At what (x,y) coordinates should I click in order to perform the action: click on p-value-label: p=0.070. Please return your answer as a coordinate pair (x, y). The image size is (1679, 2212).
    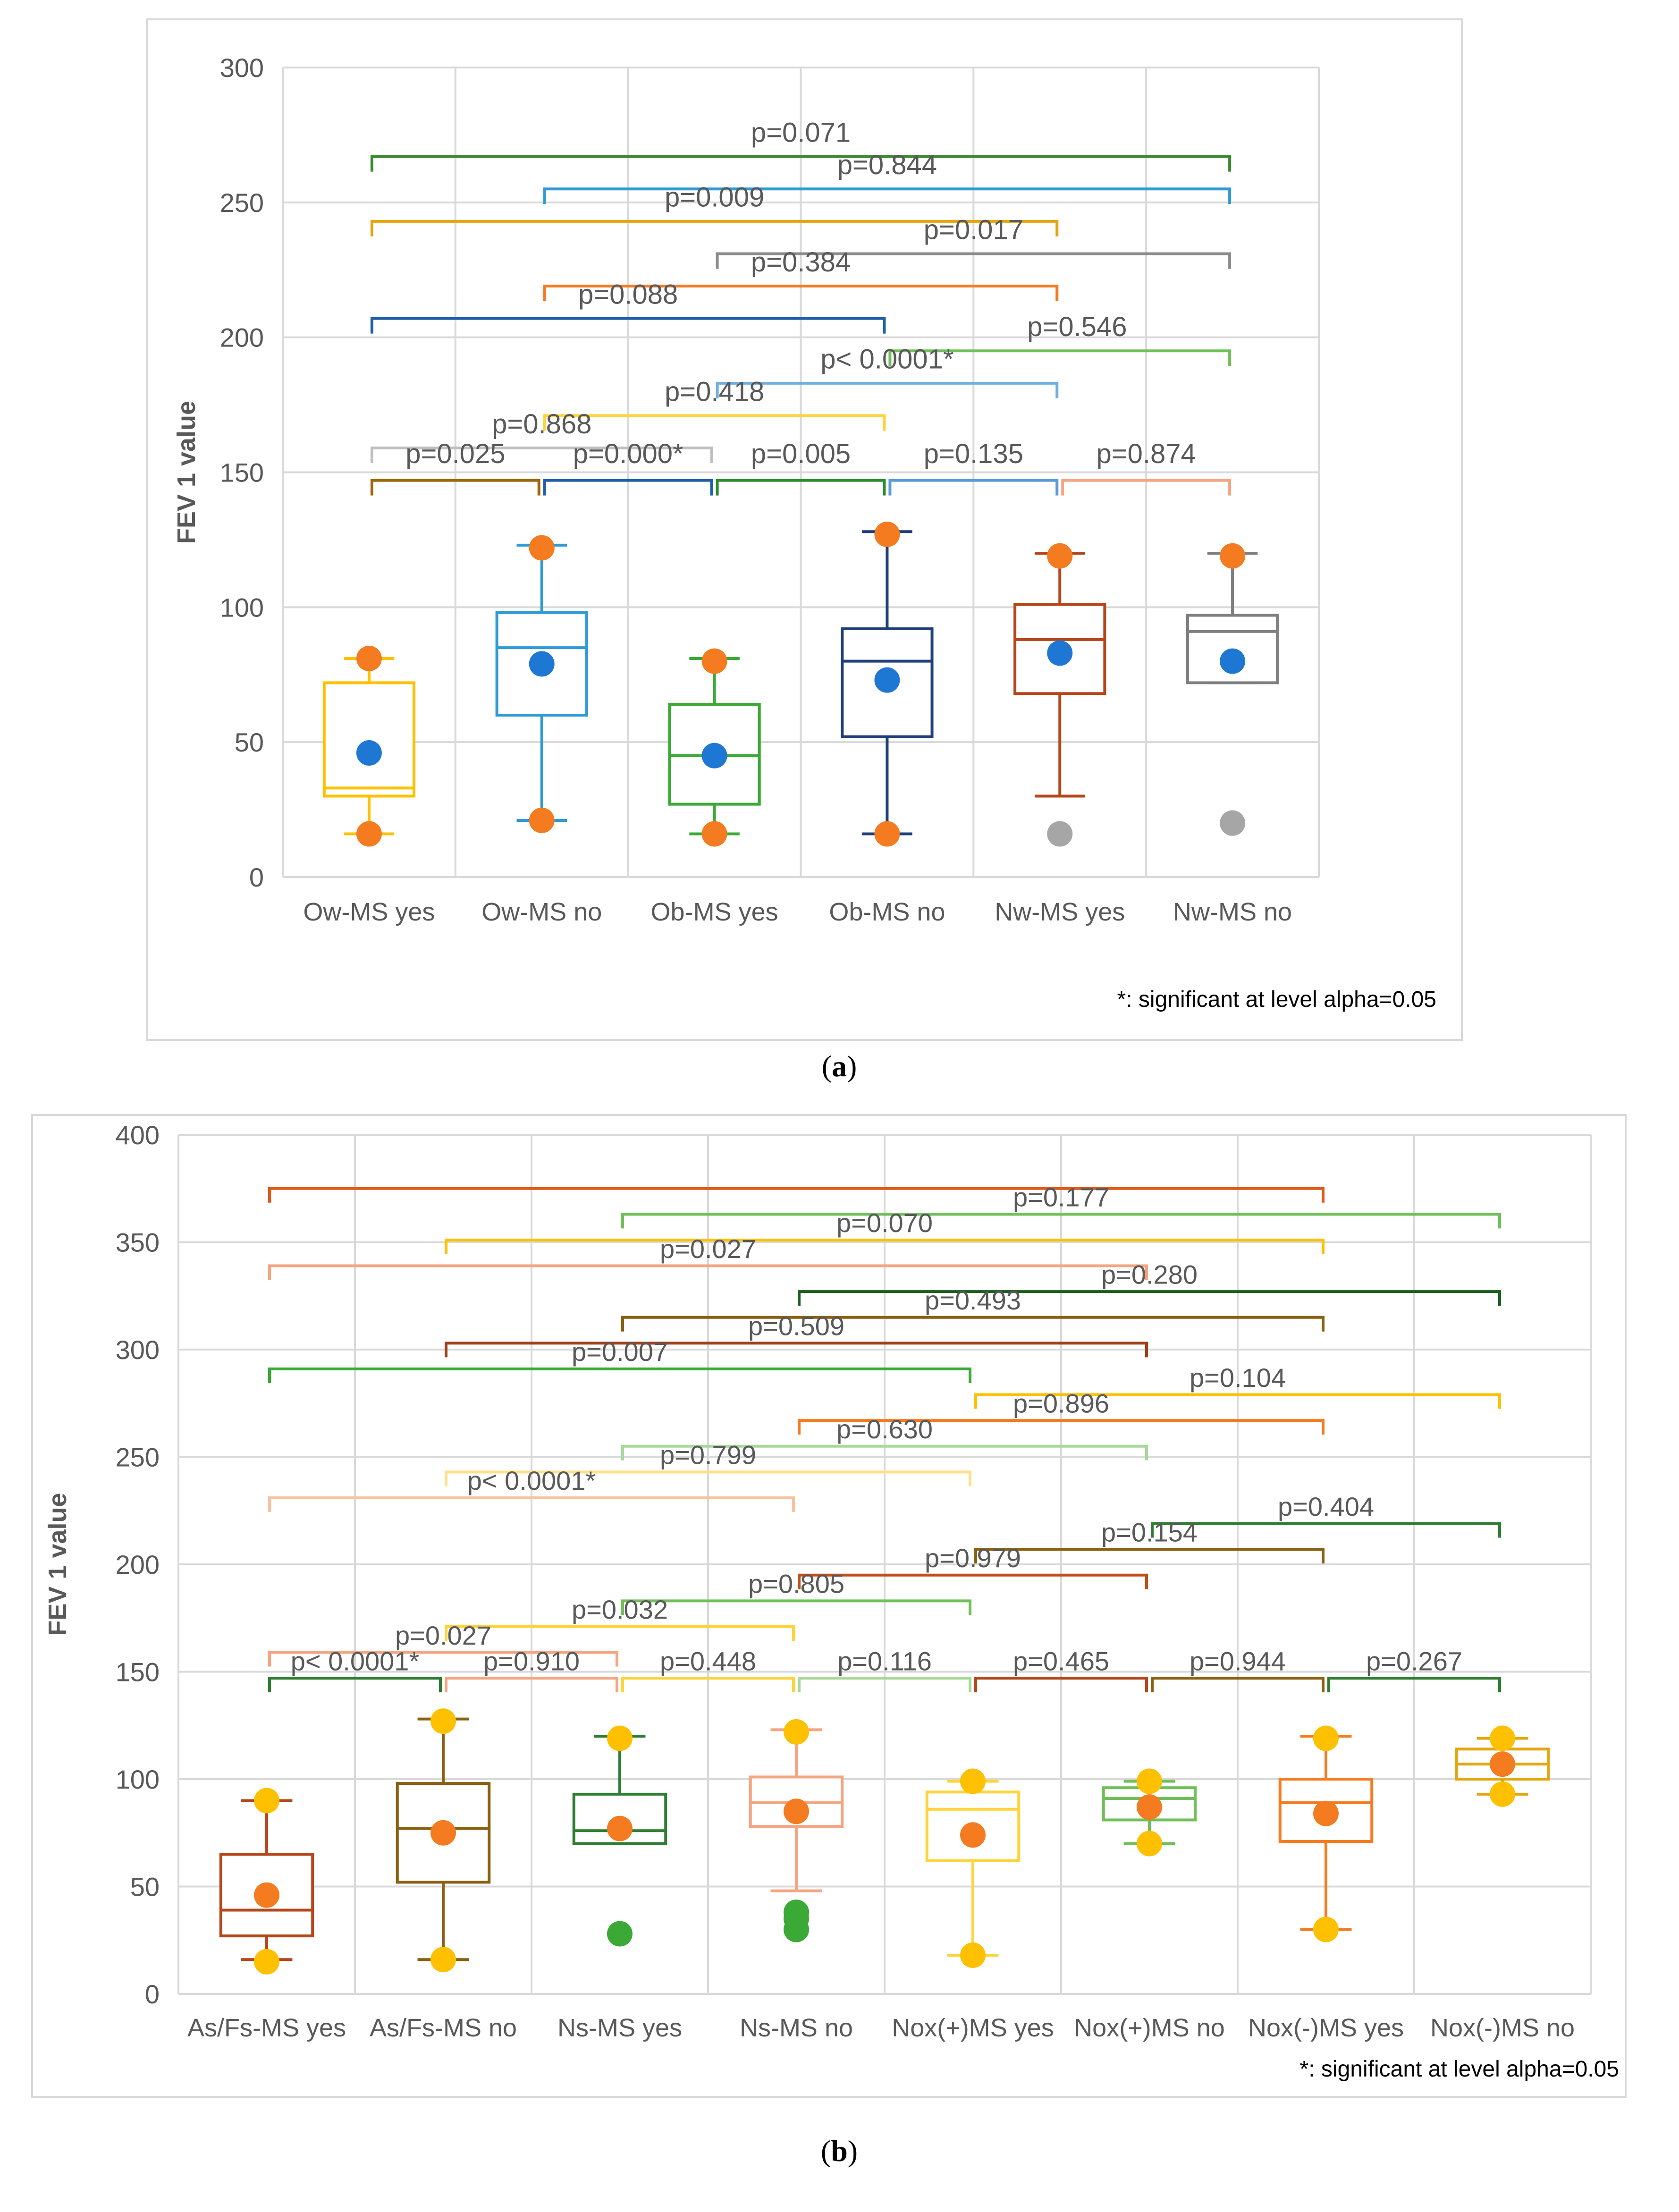
    Looking at the image, I should click on (884, 1223).